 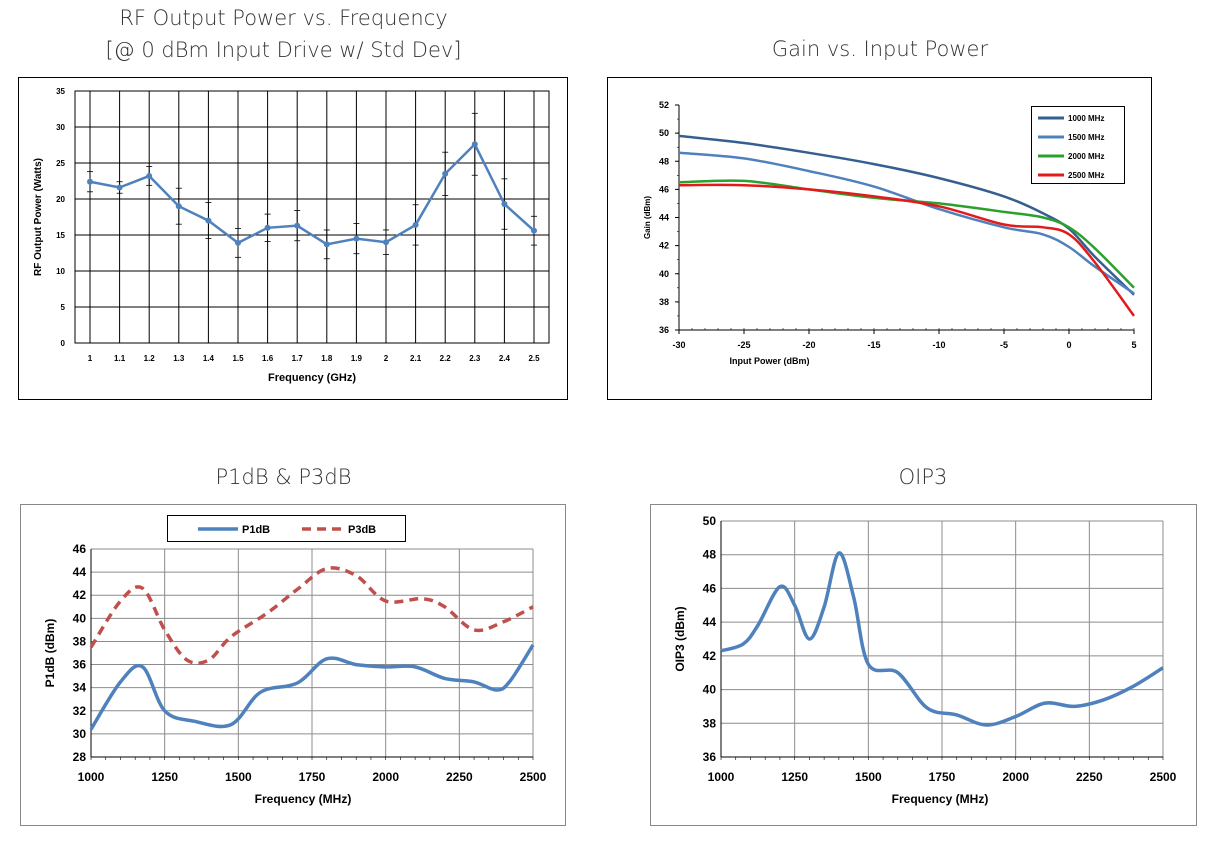 What do you see at coordinates (298, 358) in the screenshot?
I see `chart1-xtick-label: 1.7` at bounding box center [298, 358].